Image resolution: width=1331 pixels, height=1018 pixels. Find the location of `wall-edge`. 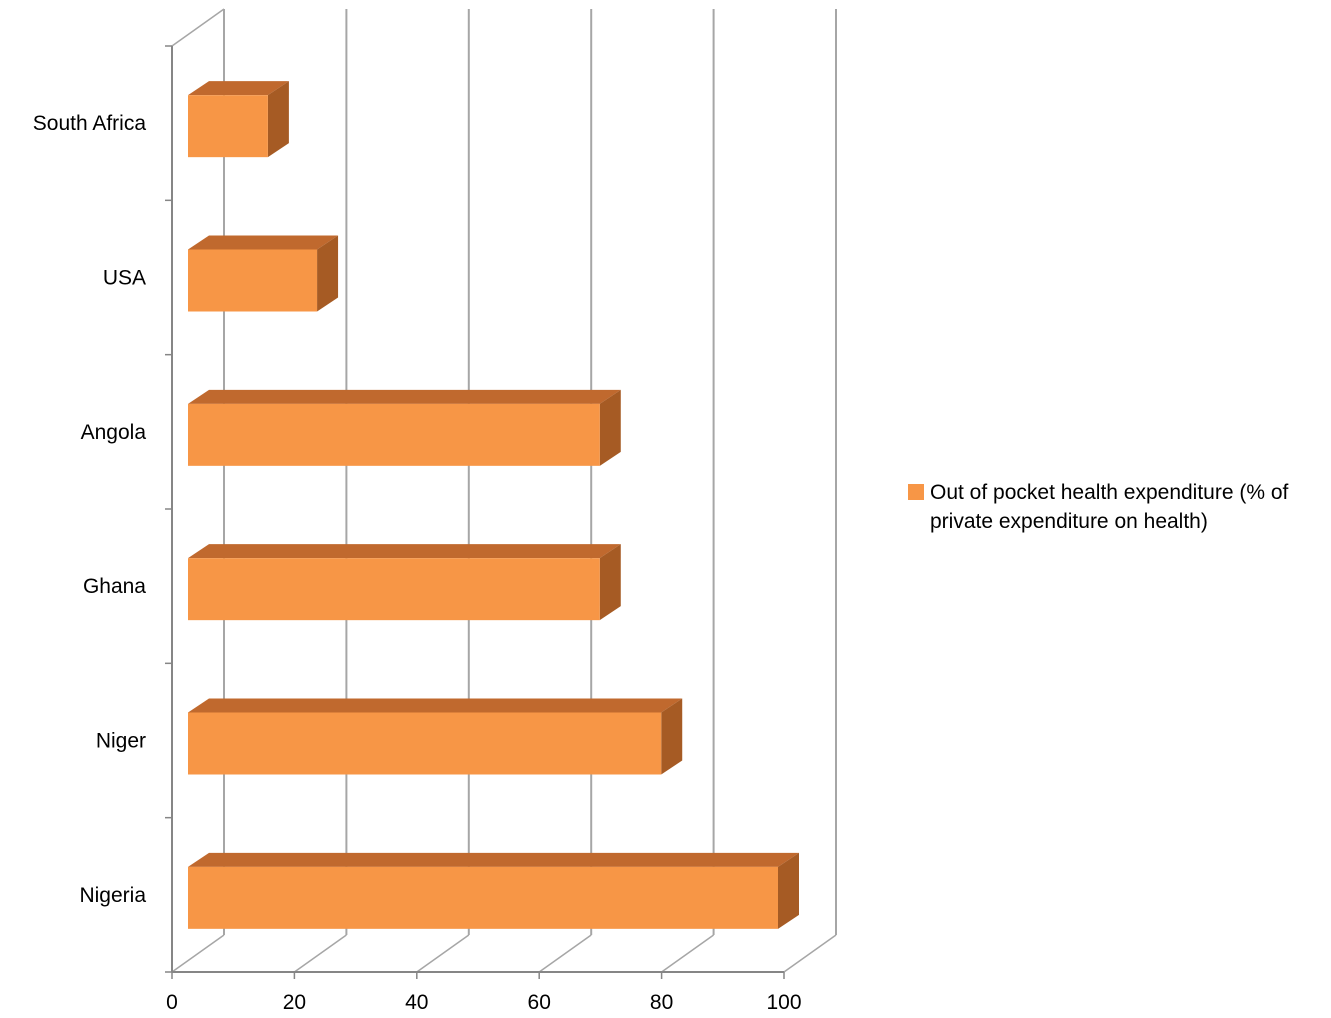

wall-edge is located at coordinates (198, 27).